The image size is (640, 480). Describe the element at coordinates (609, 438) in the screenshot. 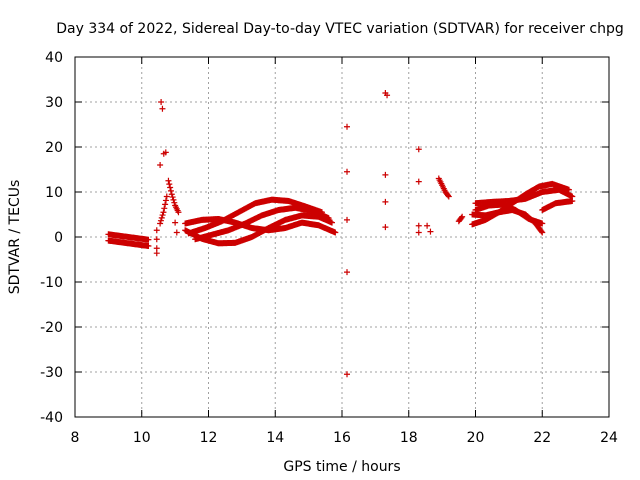

I see `x-tick-label: 24` at that location.